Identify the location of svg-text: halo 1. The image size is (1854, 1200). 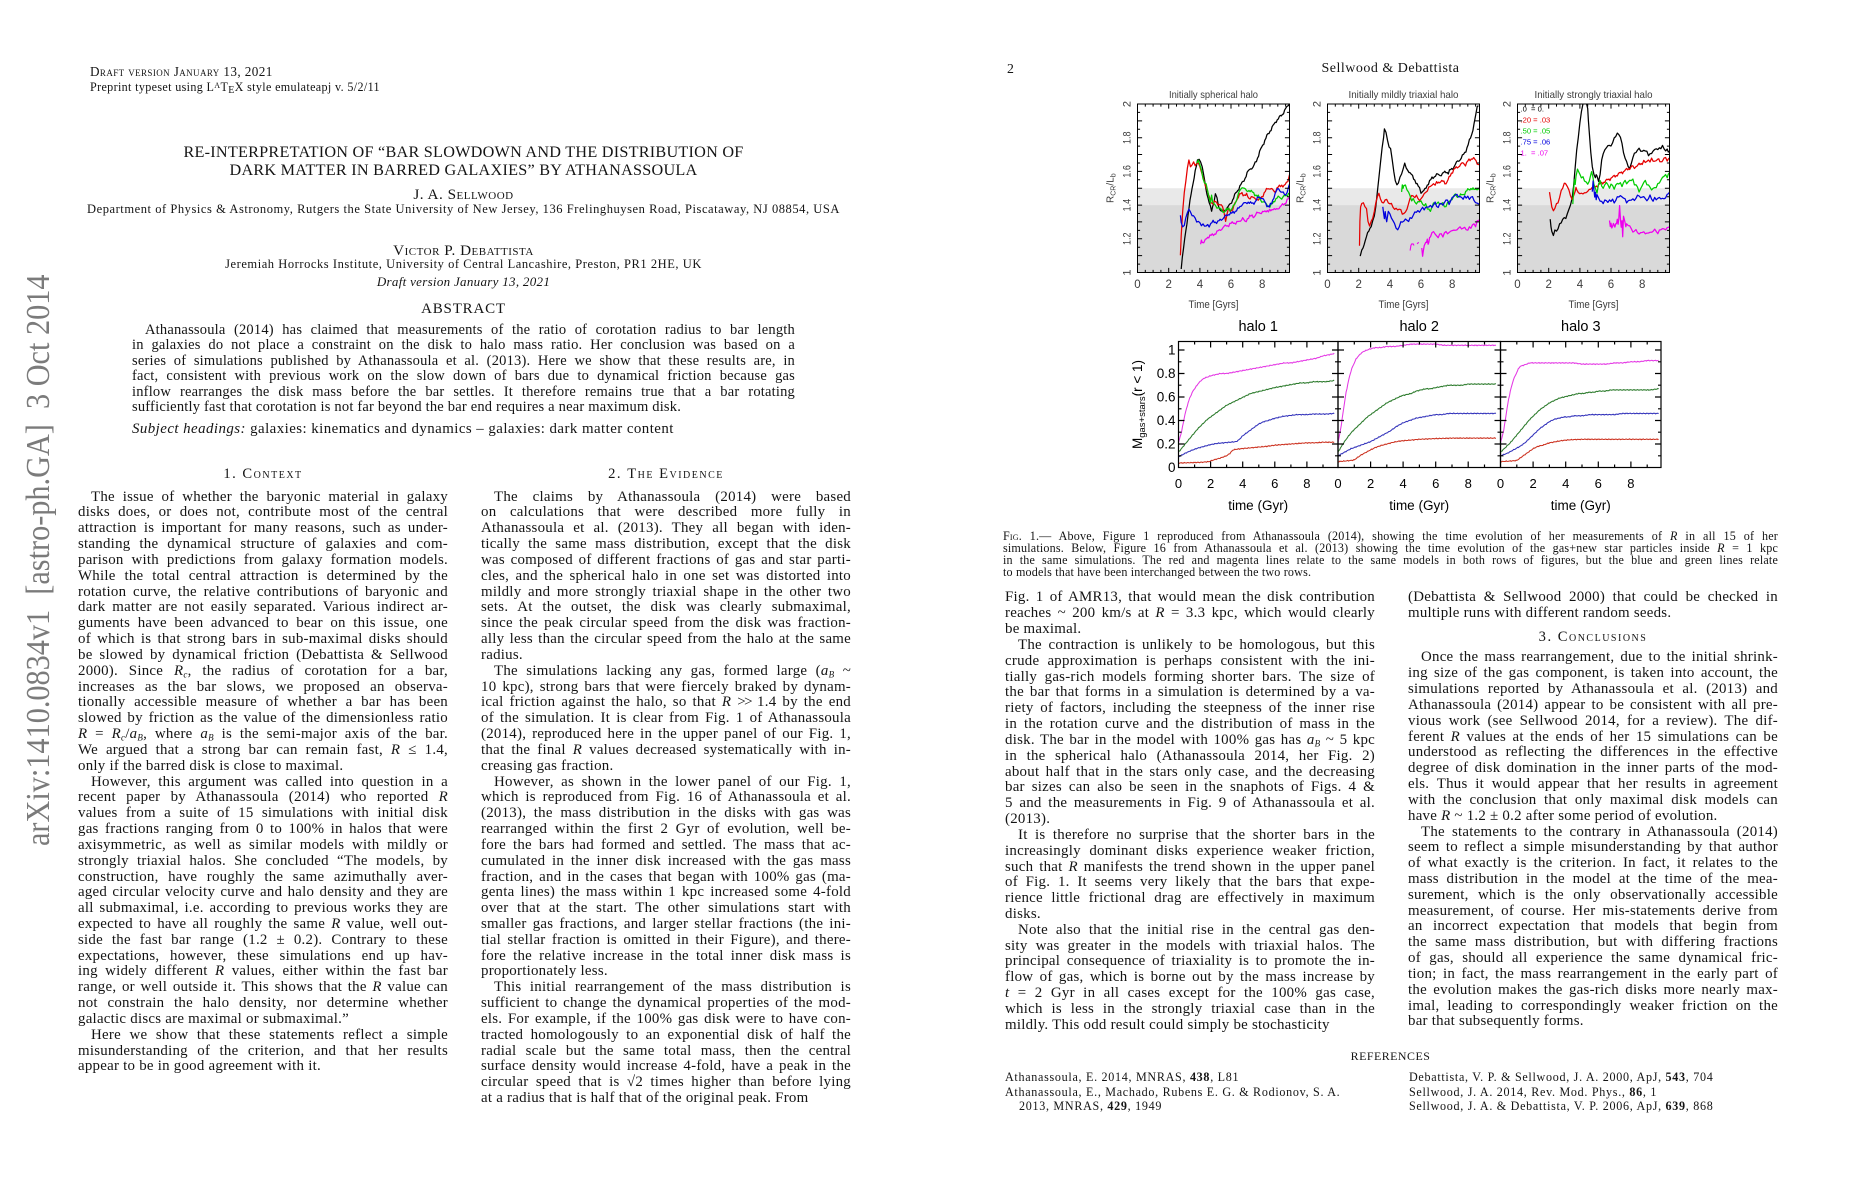
(1258, 327).